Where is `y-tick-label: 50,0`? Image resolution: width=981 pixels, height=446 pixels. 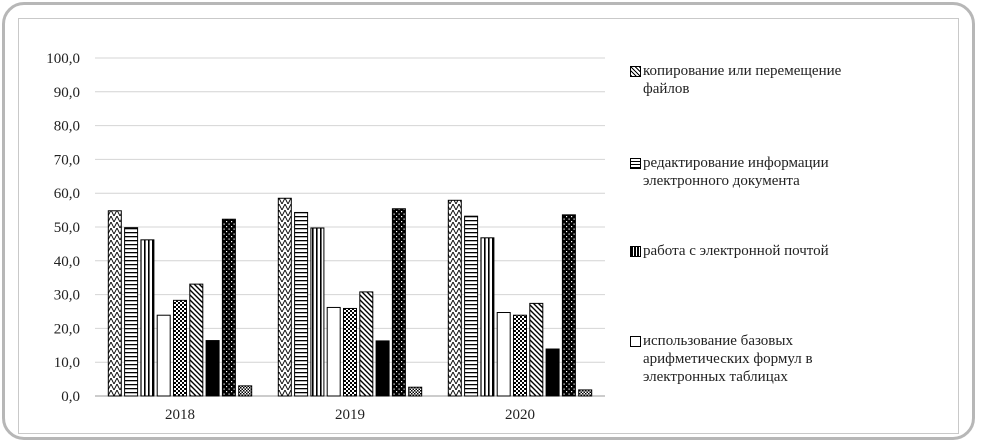
y-tick-label: 50,0 is located at coordinates (67, 228).